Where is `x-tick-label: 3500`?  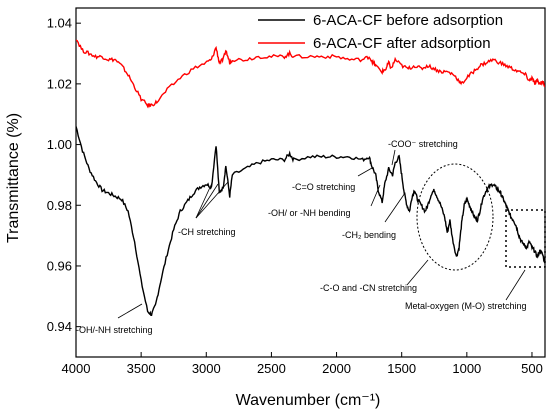 x-tick-label: 3500 is located at coordinates (141, 368).